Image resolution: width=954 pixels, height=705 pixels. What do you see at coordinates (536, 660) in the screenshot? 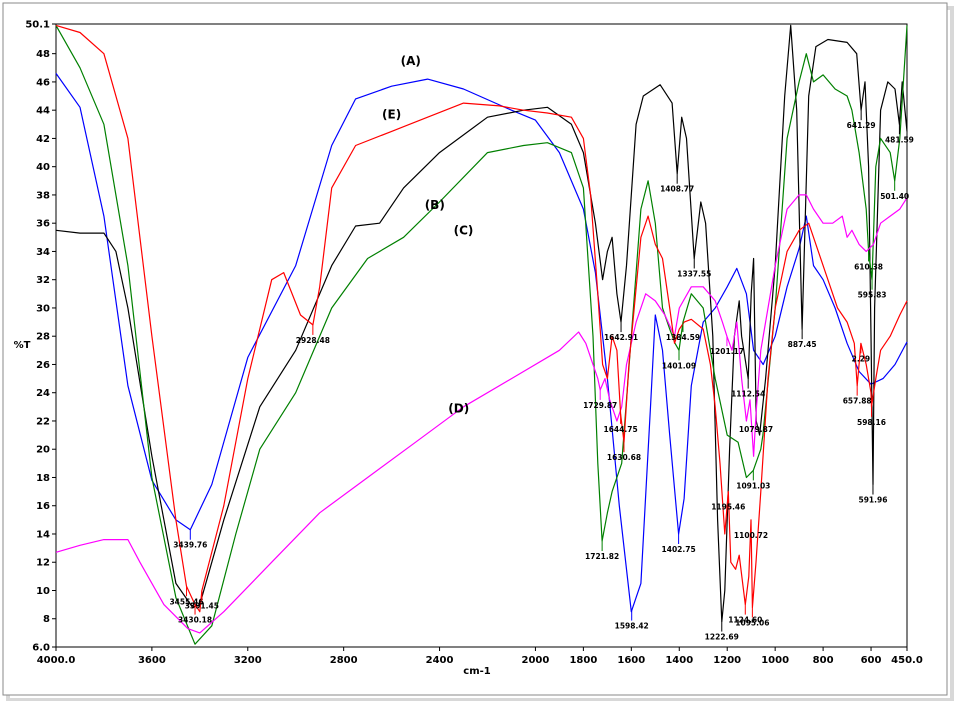
I see `x-tick-label: 2000` at bounding box center [536, 660].